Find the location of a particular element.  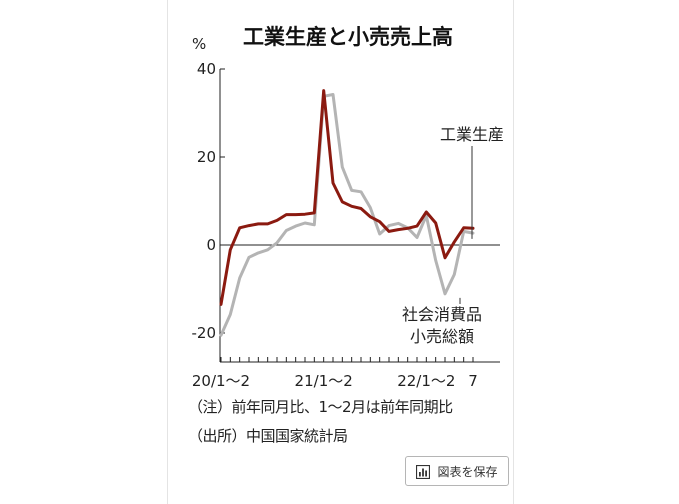

retail-series-label-line2: 小売総額 is located at coordinates (442, 336).